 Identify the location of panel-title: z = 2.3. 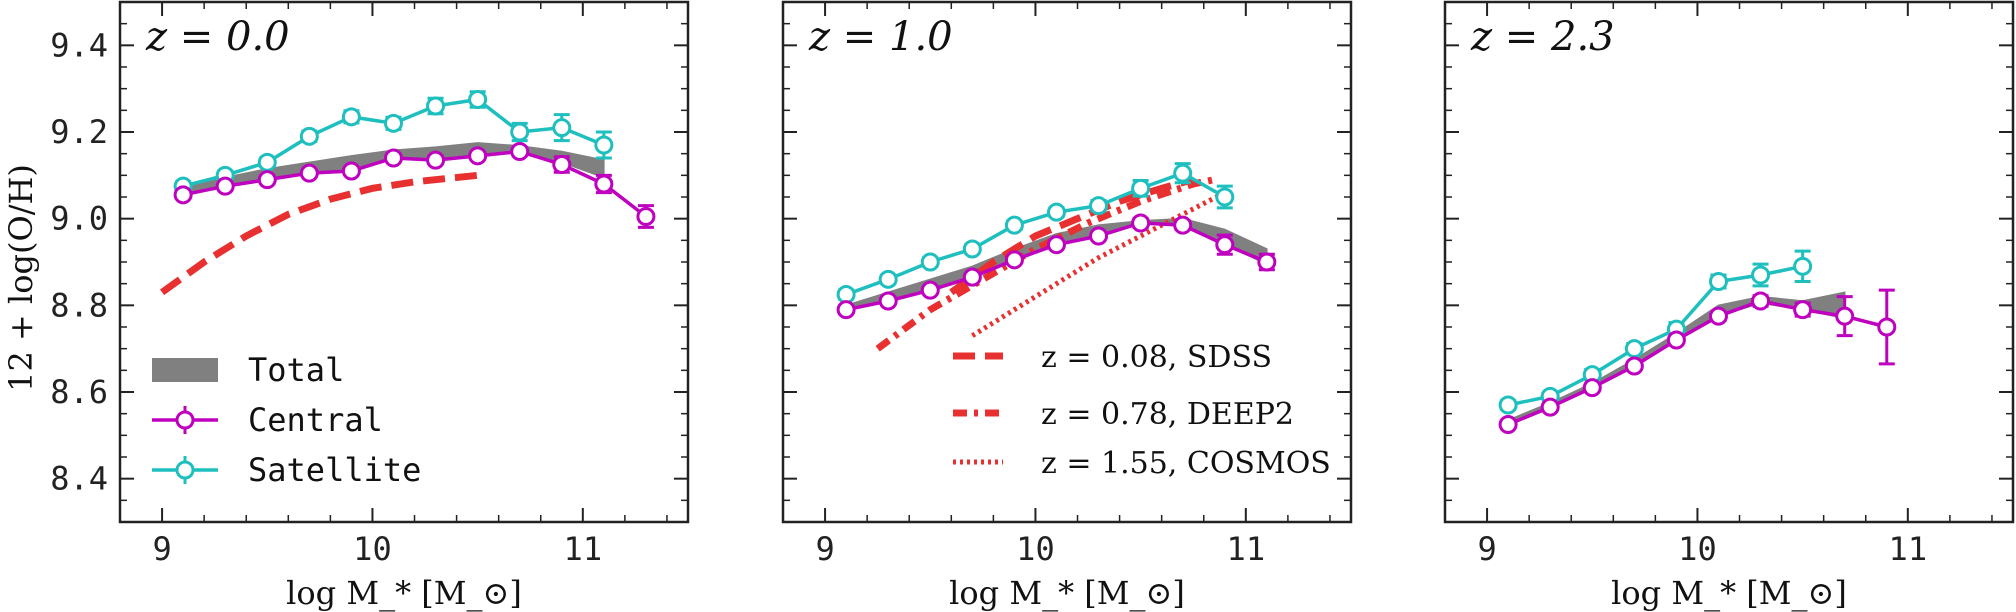
(1542, 37).